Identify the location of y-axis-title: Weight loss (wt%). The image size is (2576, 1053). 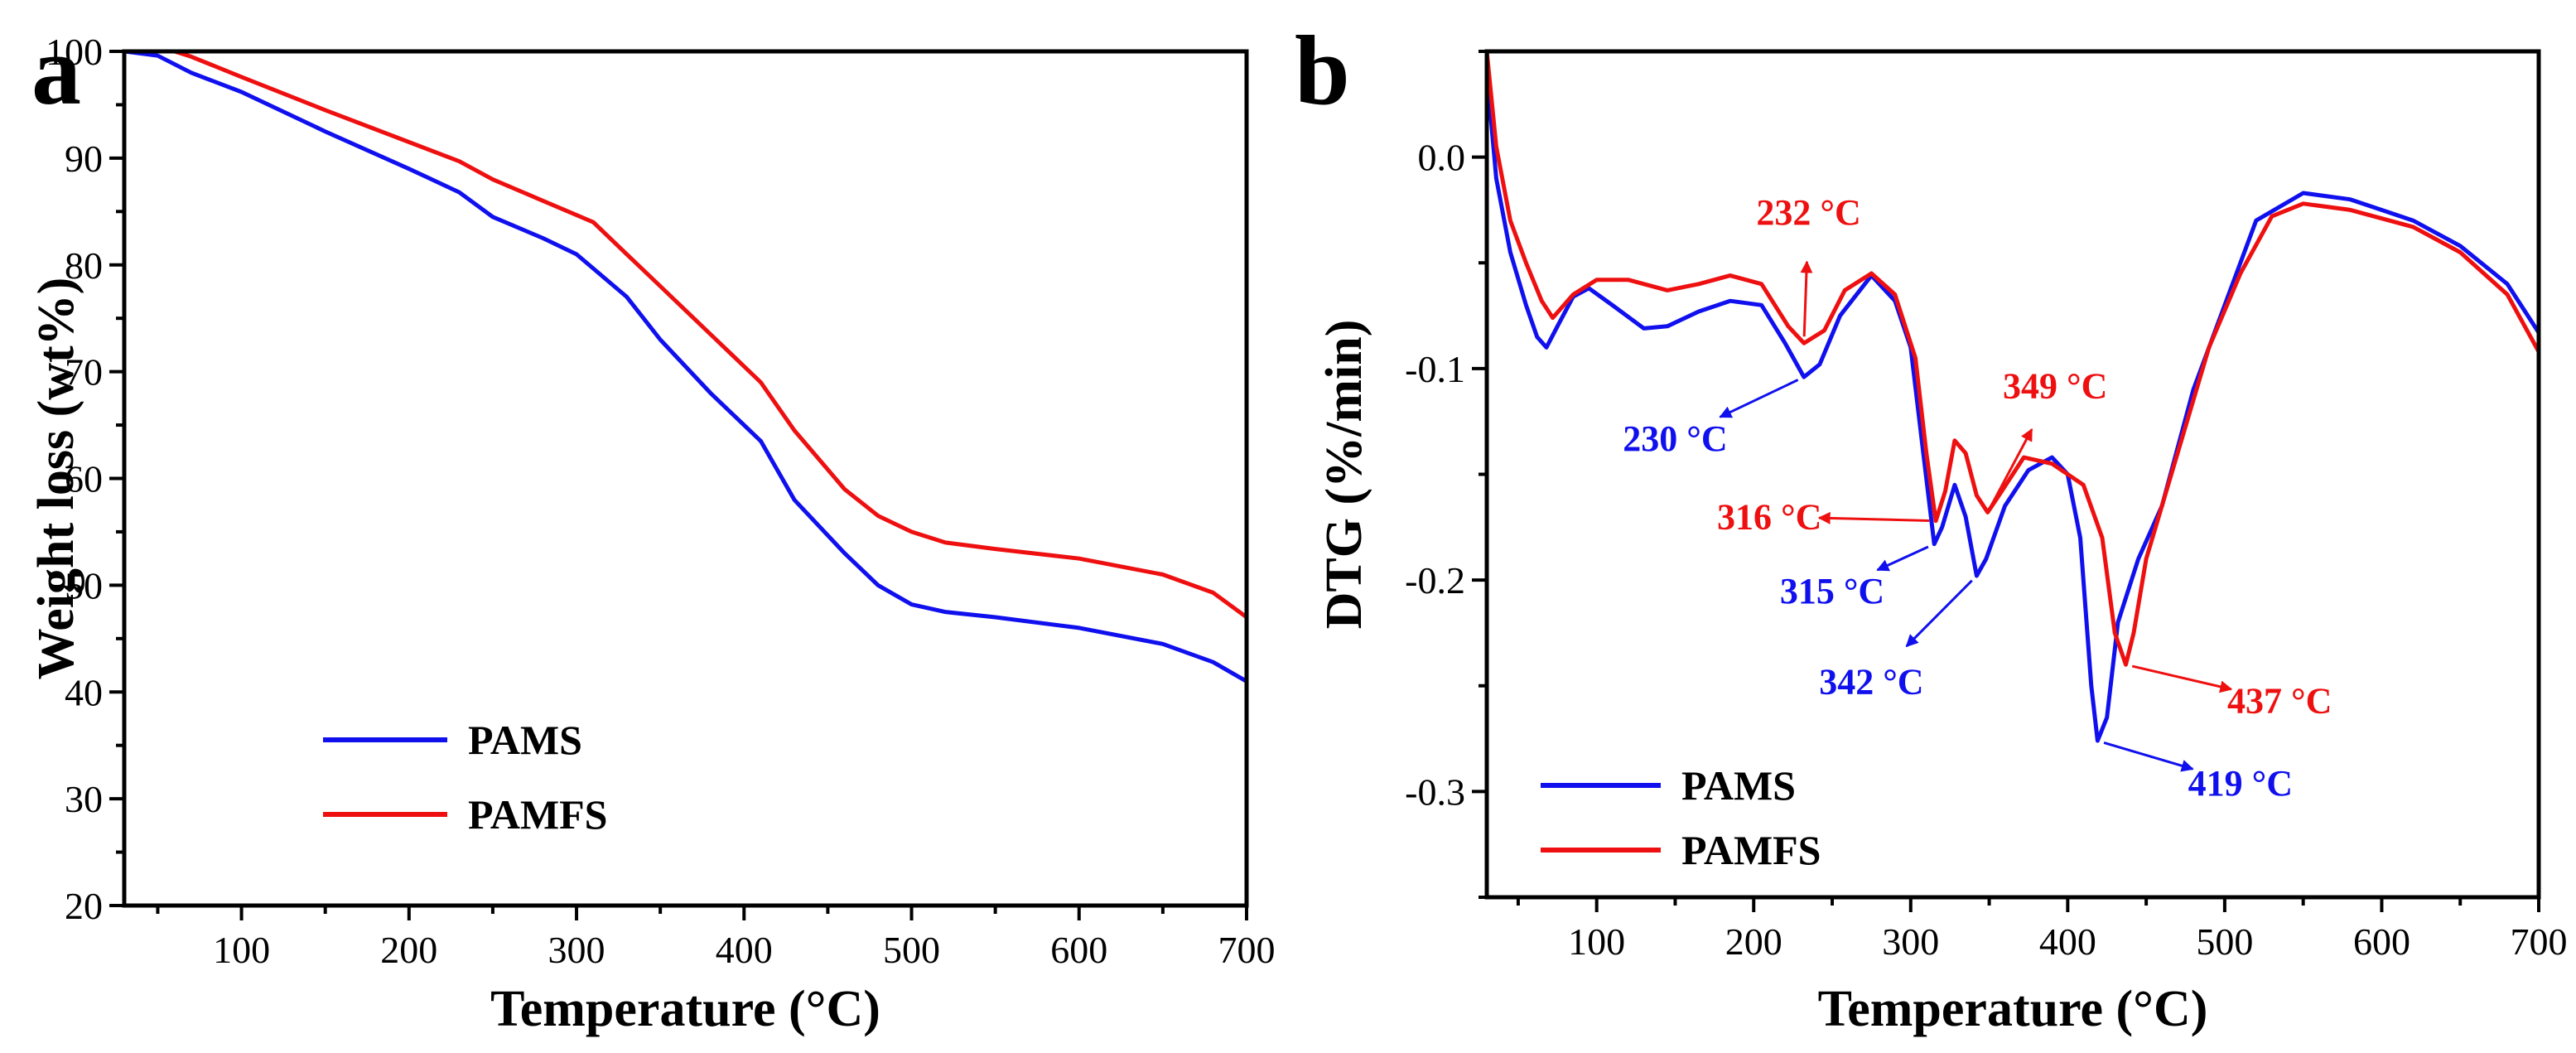
(56, 479).